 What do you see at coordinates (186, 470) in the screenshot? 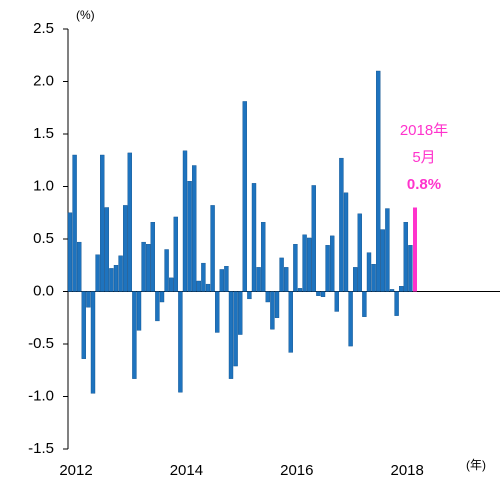
I see `x-tick-label: 2014` at bounding box center [186, 470].